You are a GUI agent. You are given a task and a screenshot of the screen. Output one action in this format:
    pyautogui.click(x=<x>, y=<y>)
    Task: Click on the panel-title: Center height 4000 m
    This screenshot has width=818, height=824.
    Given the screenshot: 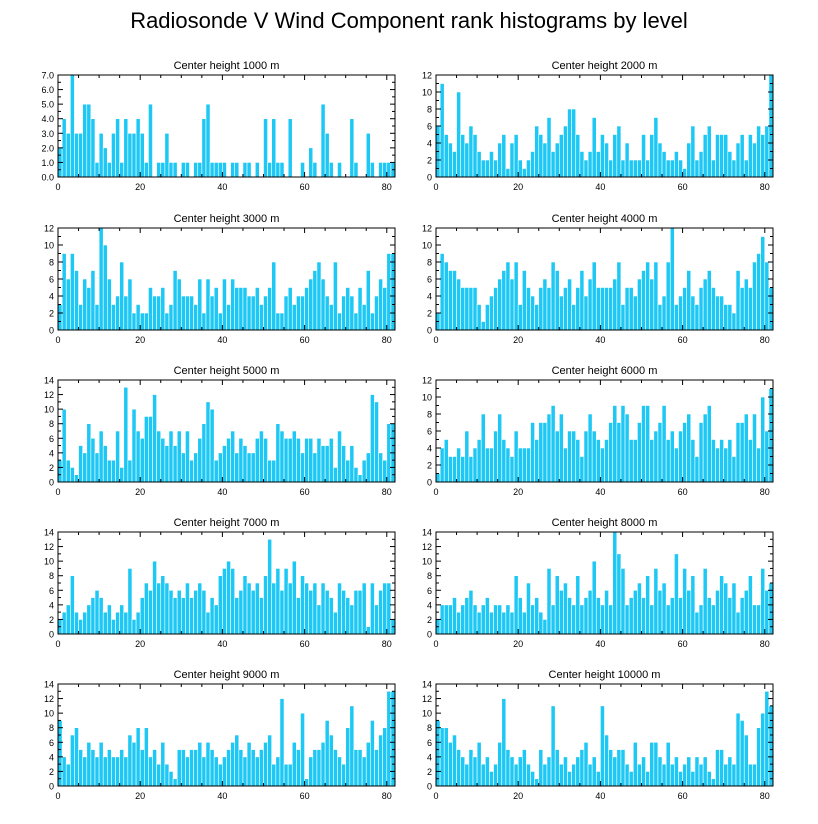 What is the action you would take?
    pyautogui.click(x=605, y=219)
    